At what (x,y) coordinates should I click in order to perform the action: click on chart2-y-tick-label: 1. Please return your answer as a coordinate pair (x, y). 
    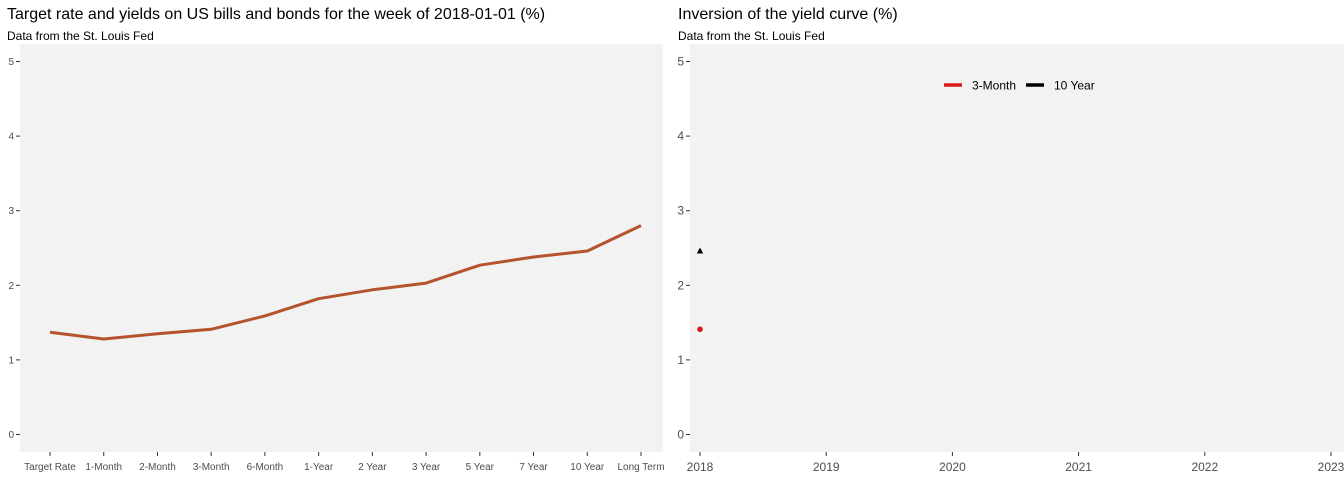
    Looking at the image, I should click on (680, 360).